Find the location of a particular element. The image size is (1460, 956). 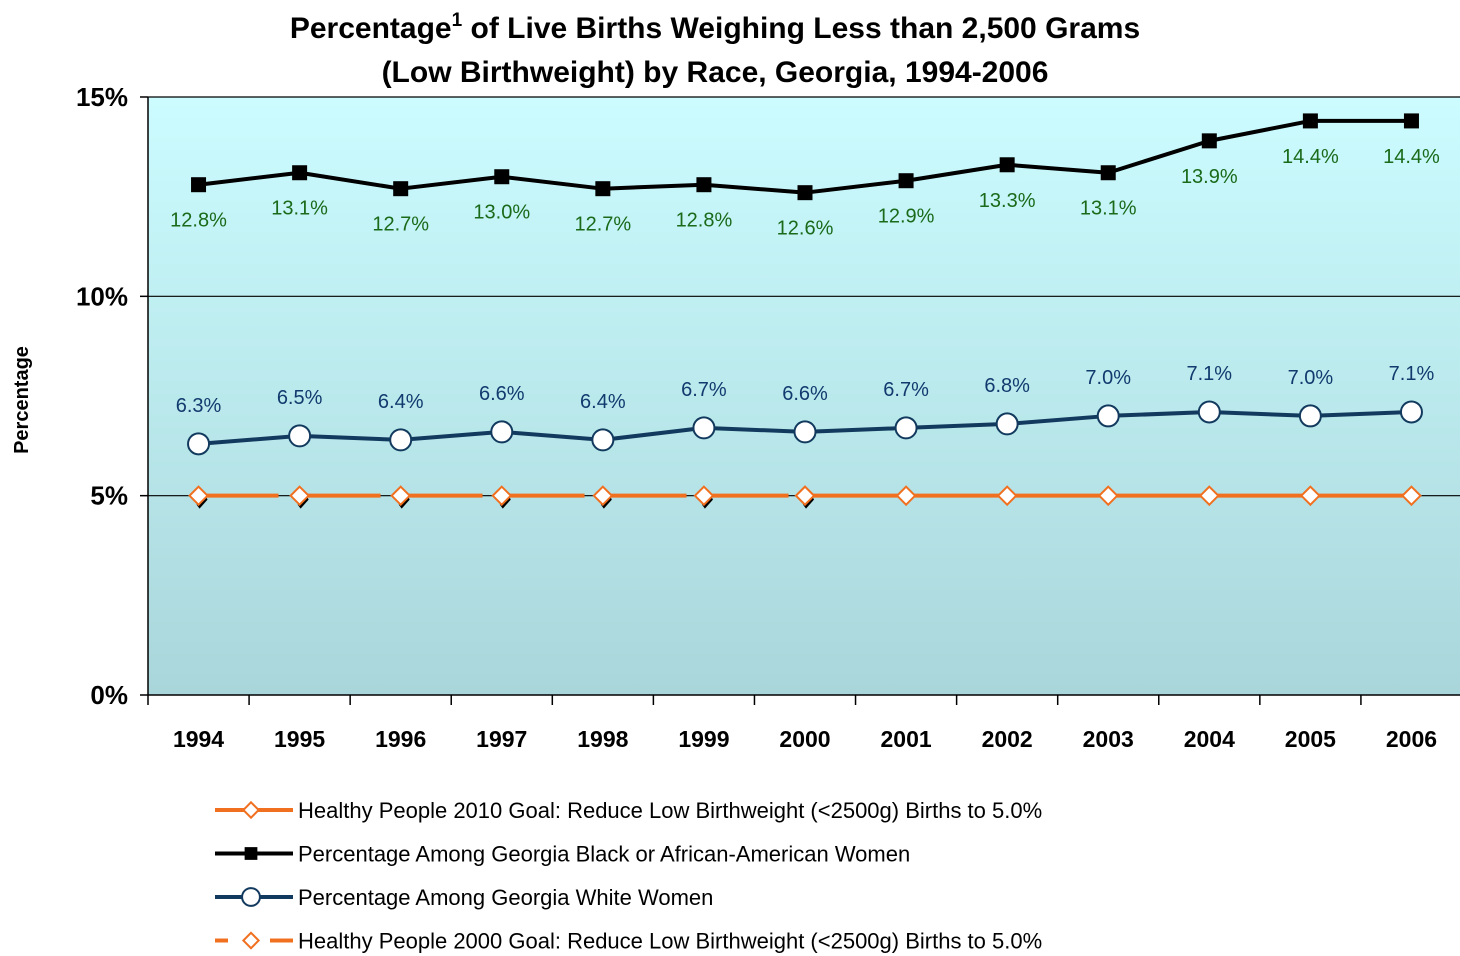

x-tick-label: 2000 is located at coordinates (804, 739).